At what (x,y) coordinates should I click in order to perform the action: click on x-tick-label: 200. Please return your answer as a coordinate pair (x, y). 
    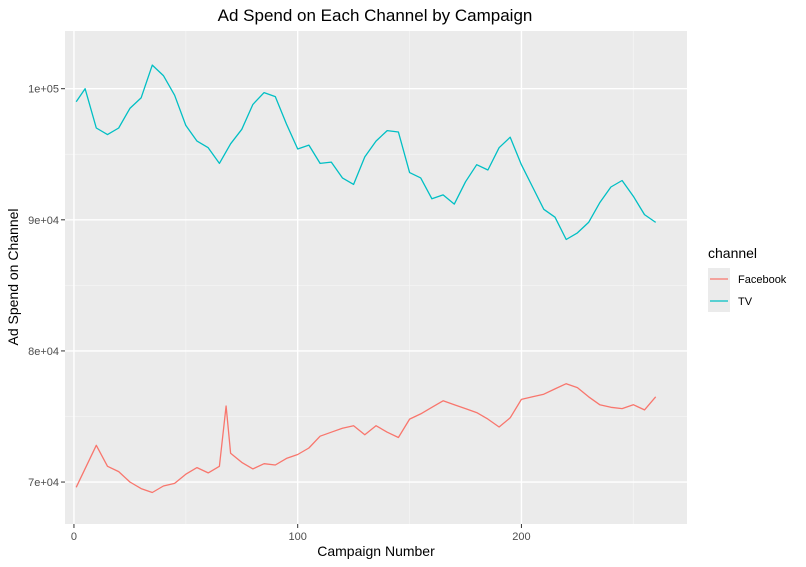
    Looking at the image, I should click on (521, 537).